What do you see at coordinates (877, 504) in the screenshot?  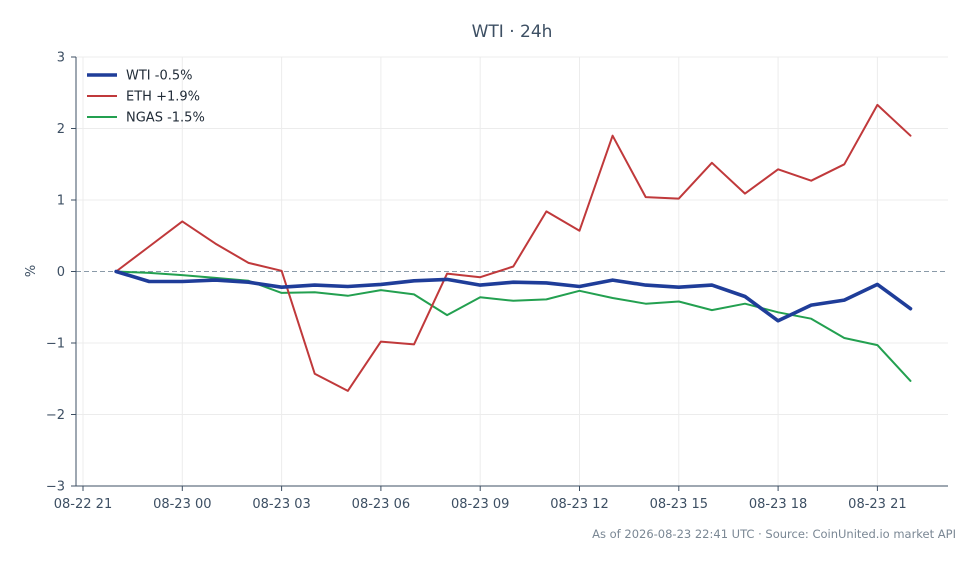 I see `x-tick-label: 08-23 21` at bounding box center [877, 504].